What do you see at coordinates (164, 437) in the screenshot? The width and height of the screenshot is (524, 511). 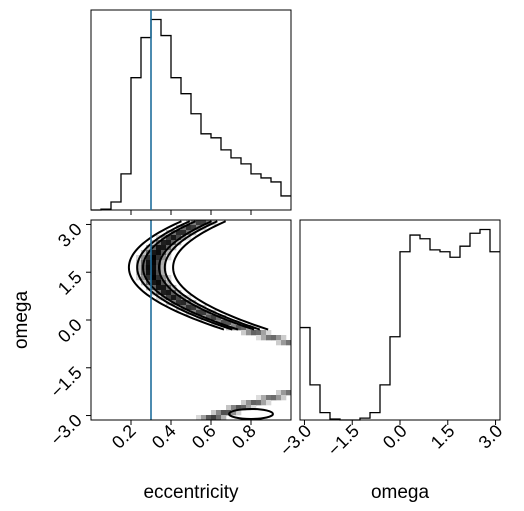 I see `ecc-x-tick-label: 0.4` at bounding box center [164, 437].